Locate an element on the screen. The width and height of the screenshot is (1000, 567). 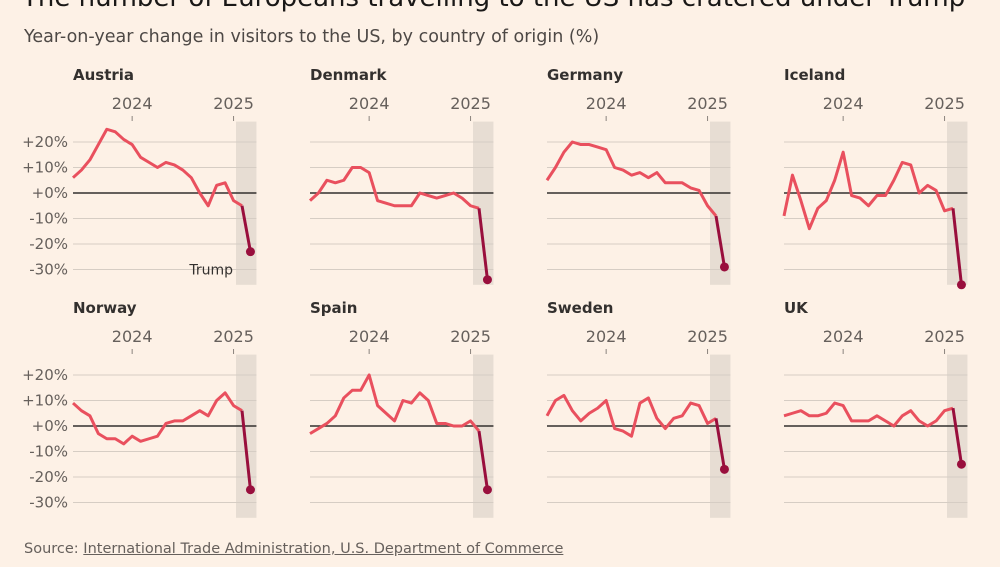
panel-title: Germany is located at coordinates (585, 75).